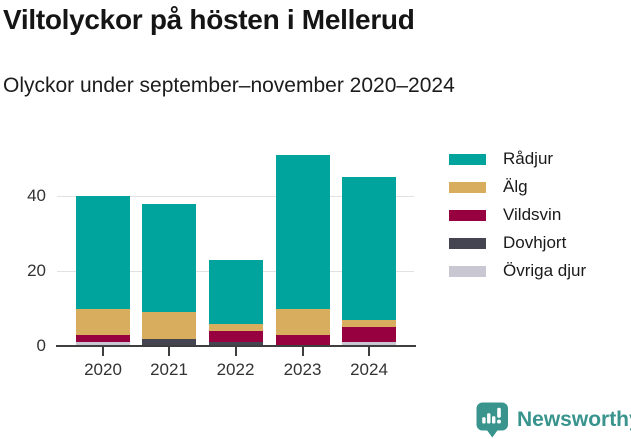  I want to click on legend-item: Övriga djur, so click(517, 271).